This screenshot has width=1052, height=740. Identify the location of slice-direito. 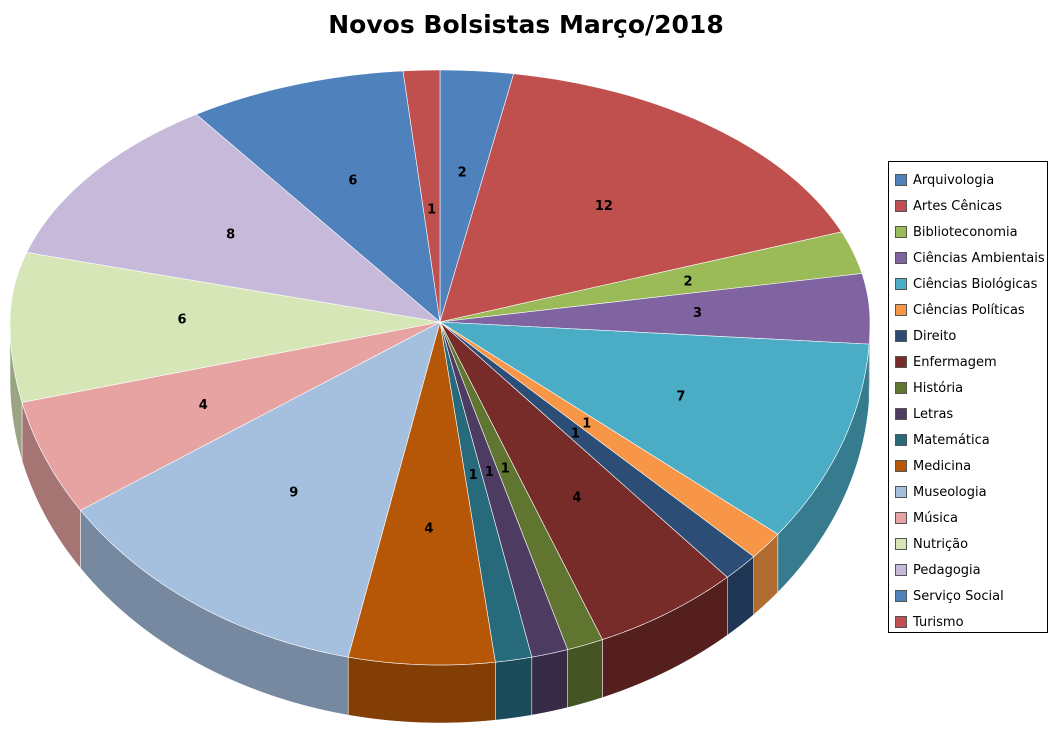
(597, 449).